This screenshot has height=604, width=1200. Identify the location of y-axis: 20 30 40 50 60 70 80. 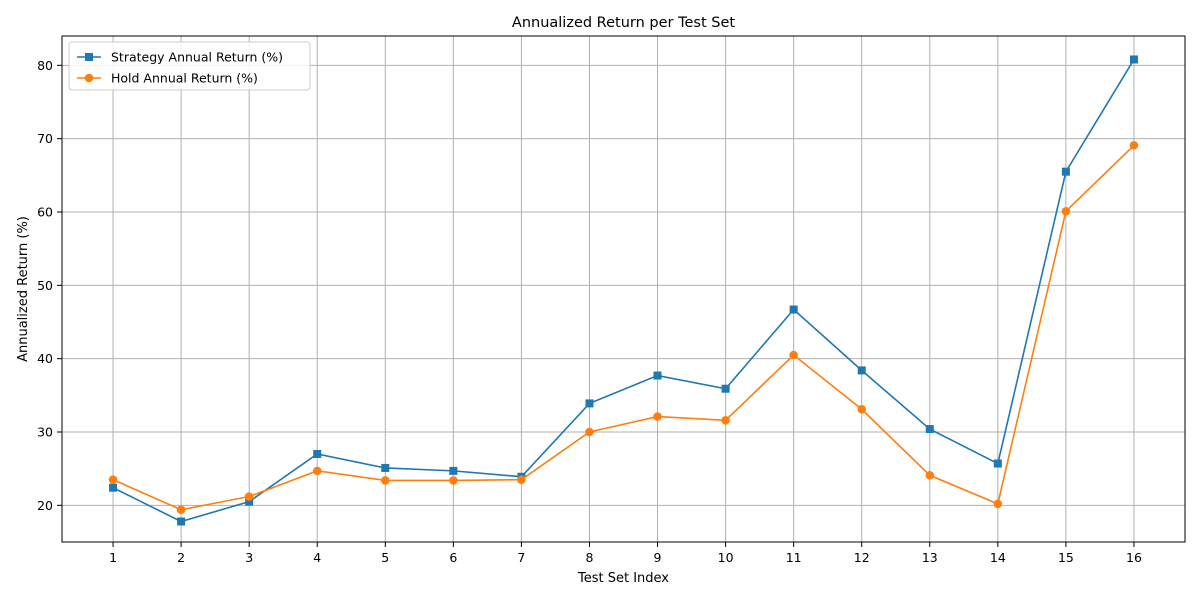
(49, 285).